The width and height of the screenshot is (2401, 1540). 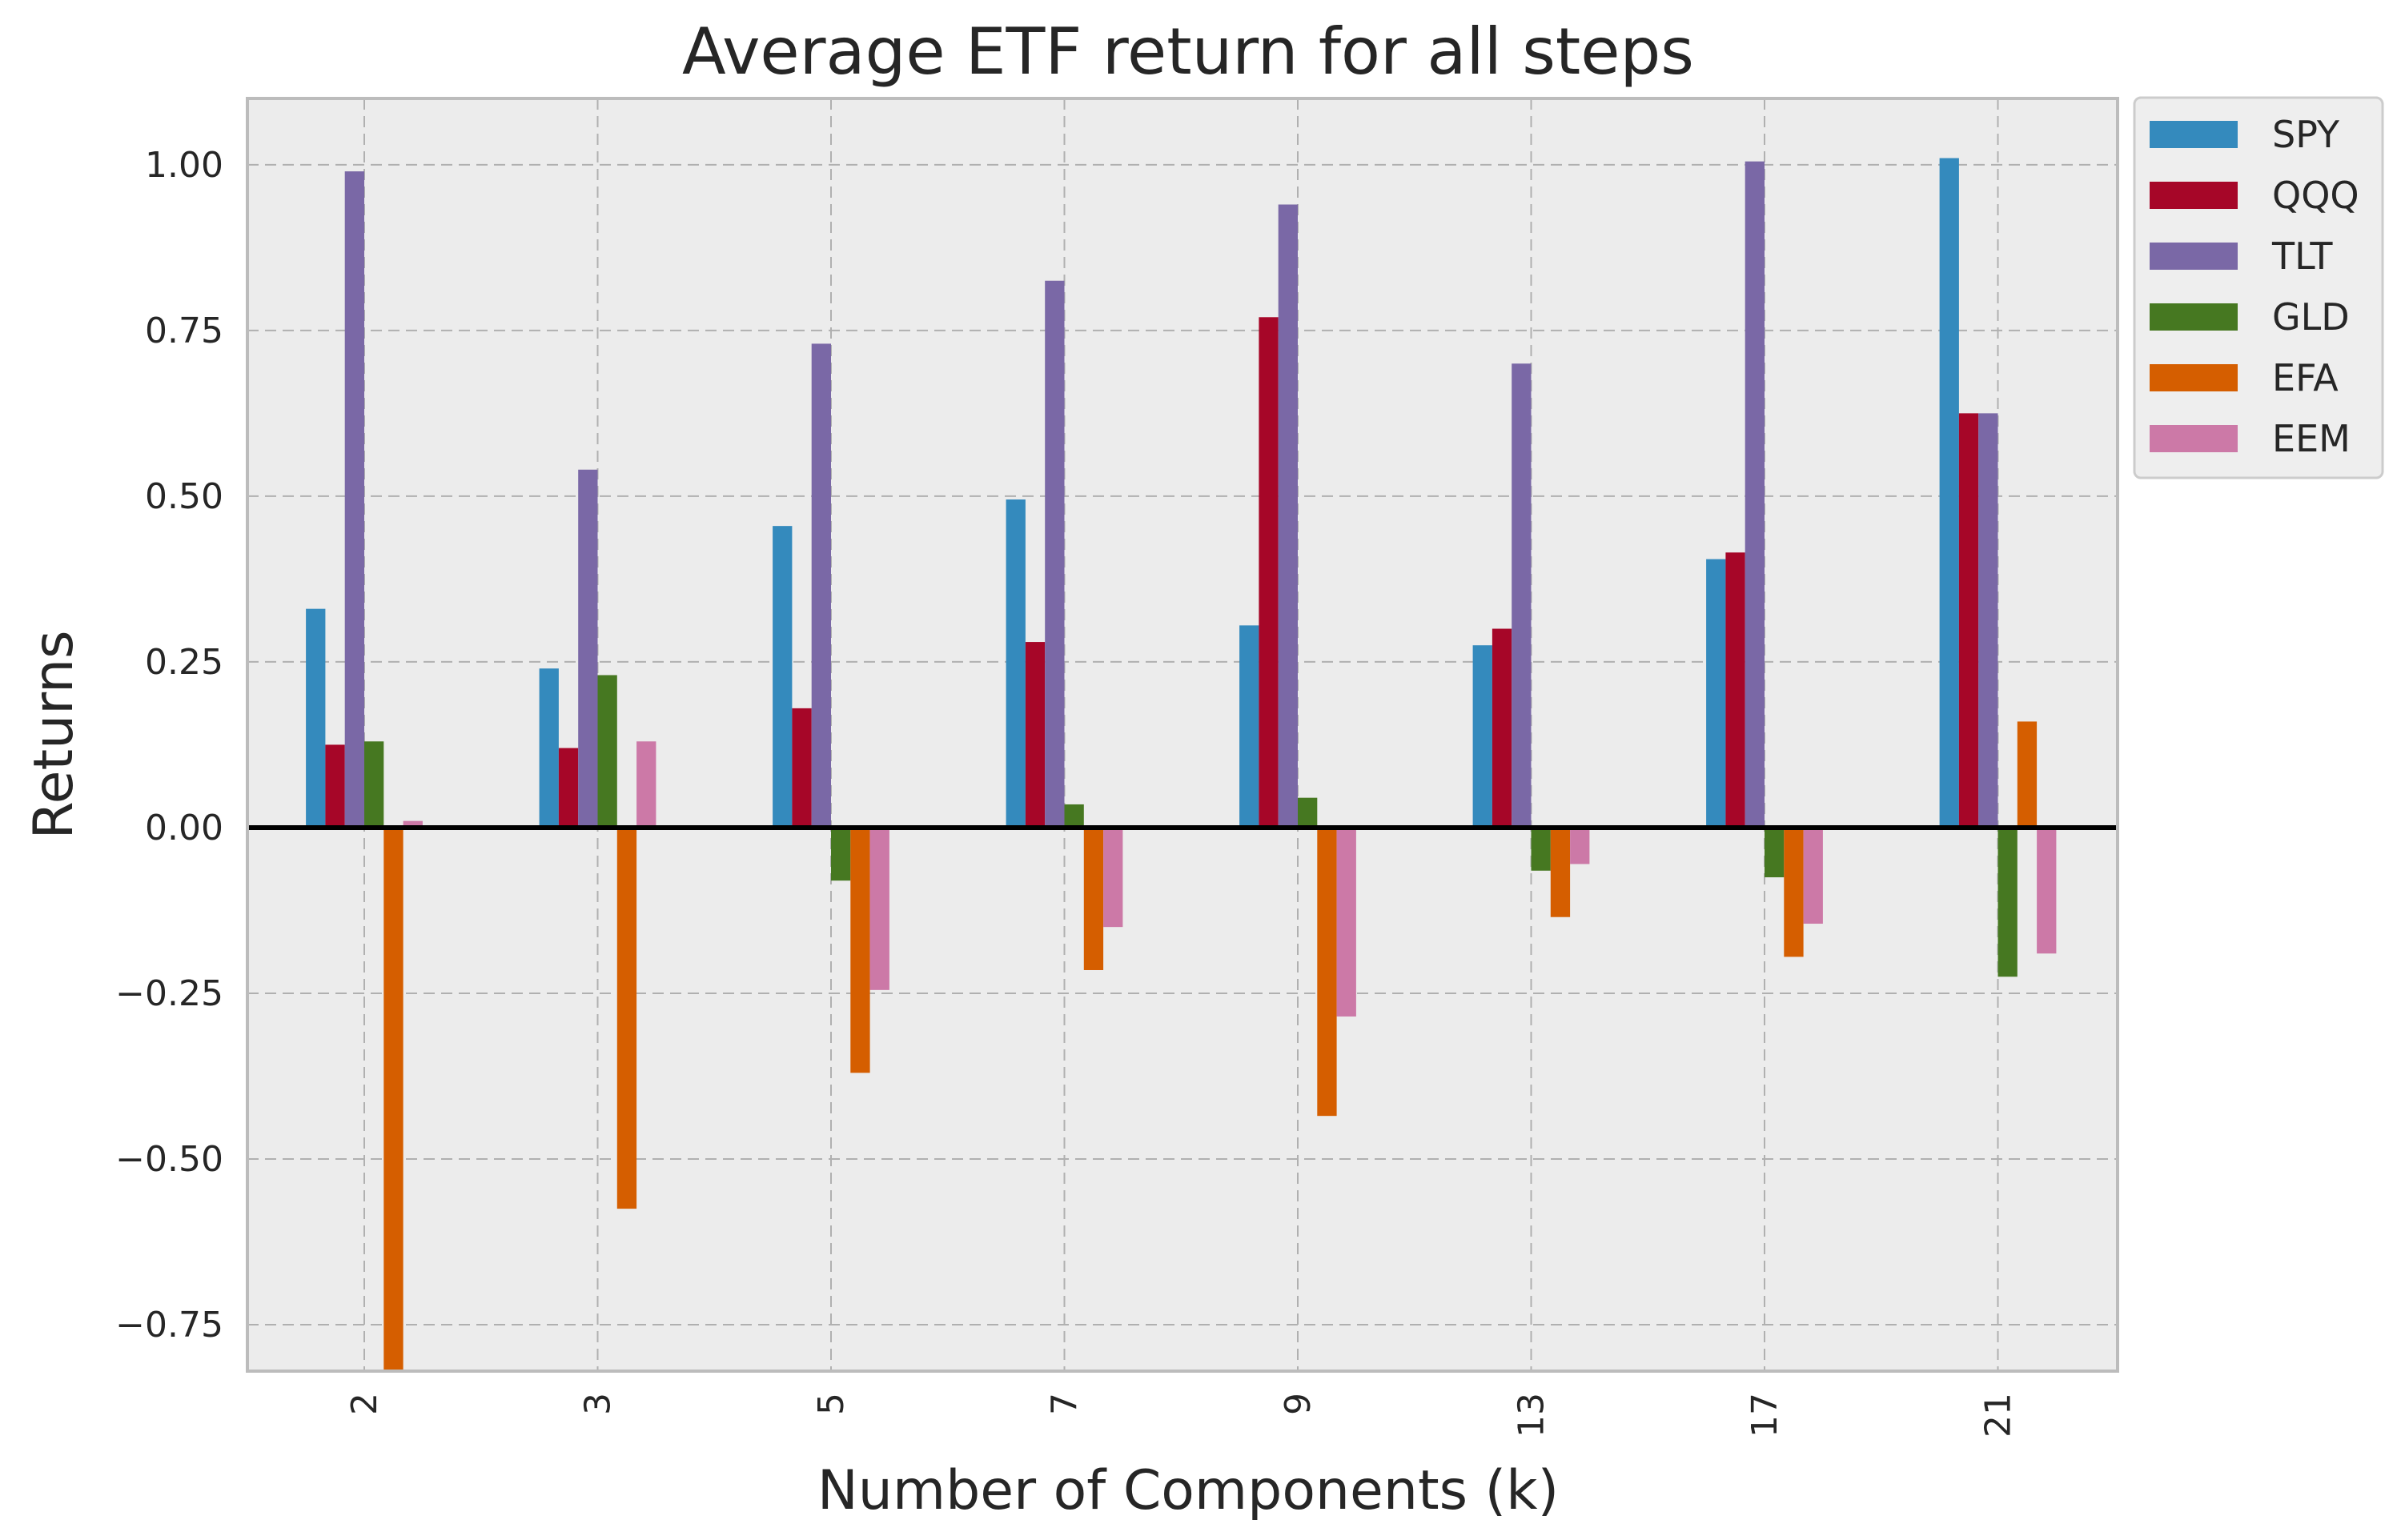 What do you see at coordinates (831, 1404) in the screenshot?
I see `x-tick-label: 5` at bounding box center [831, 1404].